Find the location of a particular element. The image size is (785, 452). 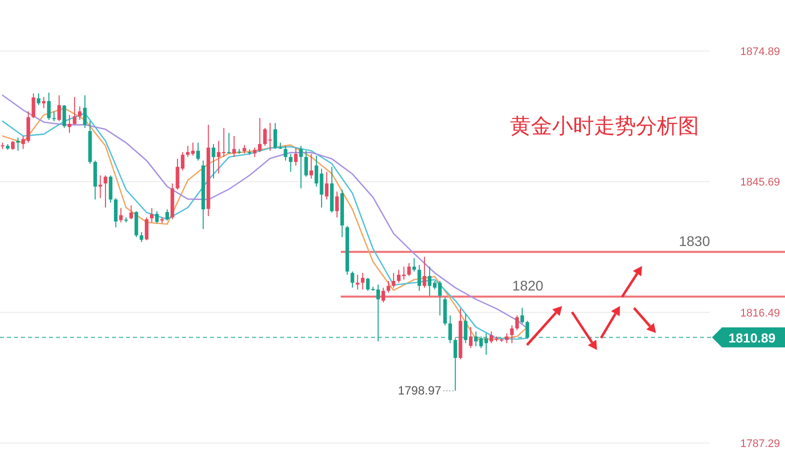

text: 黄金小时走势分析图 is located at coordinates (604, 126).